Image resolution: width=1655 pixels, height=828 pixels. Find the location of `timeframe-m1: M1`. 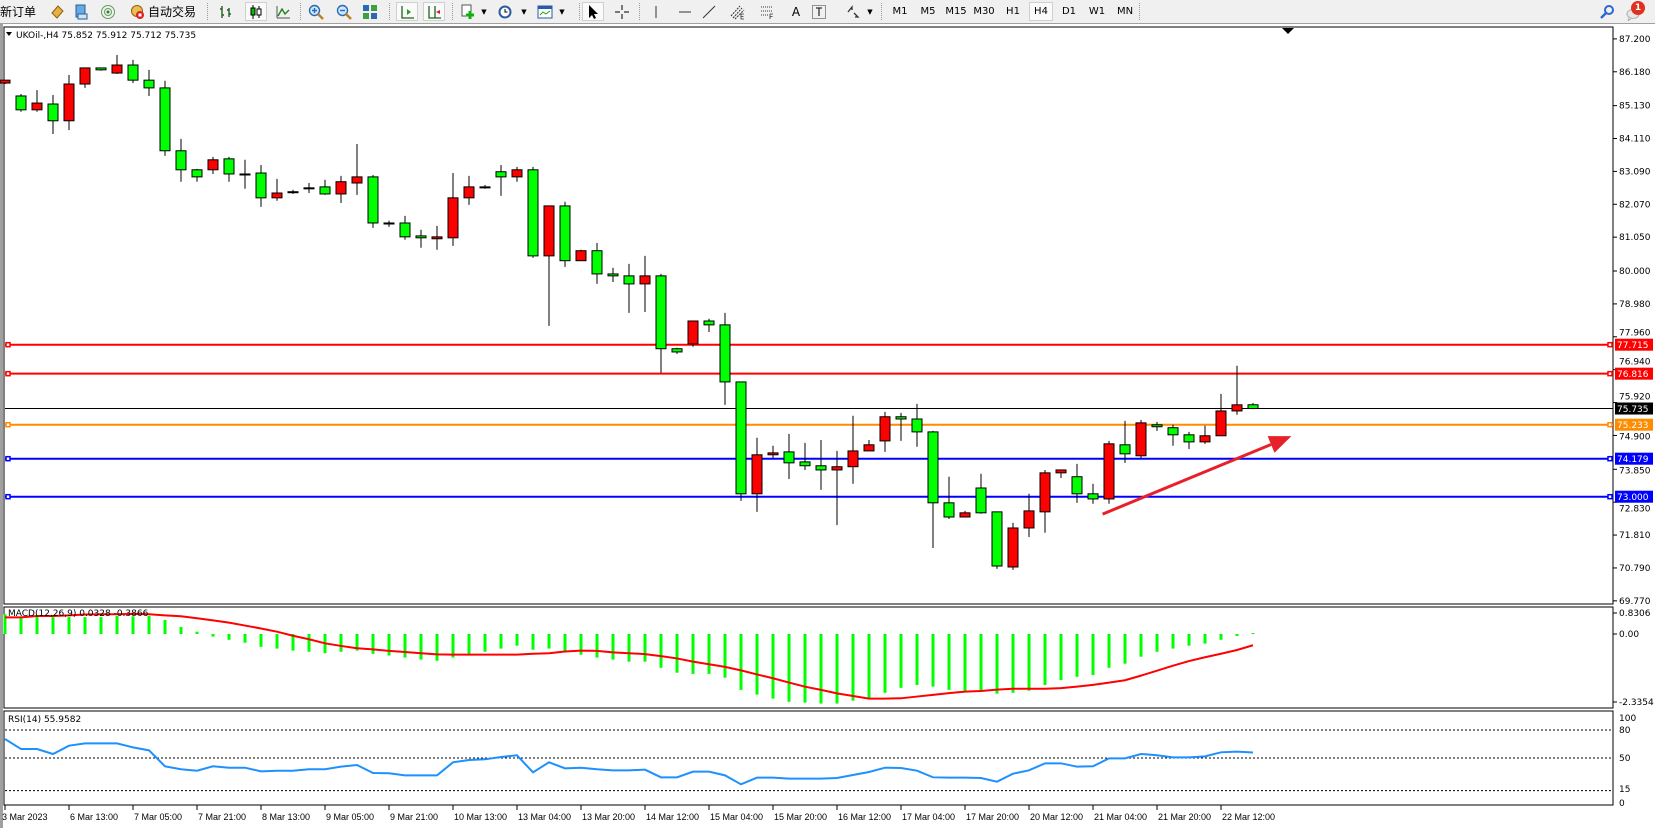

timeframe-m1: M1 is located at coordinates (900, 11).